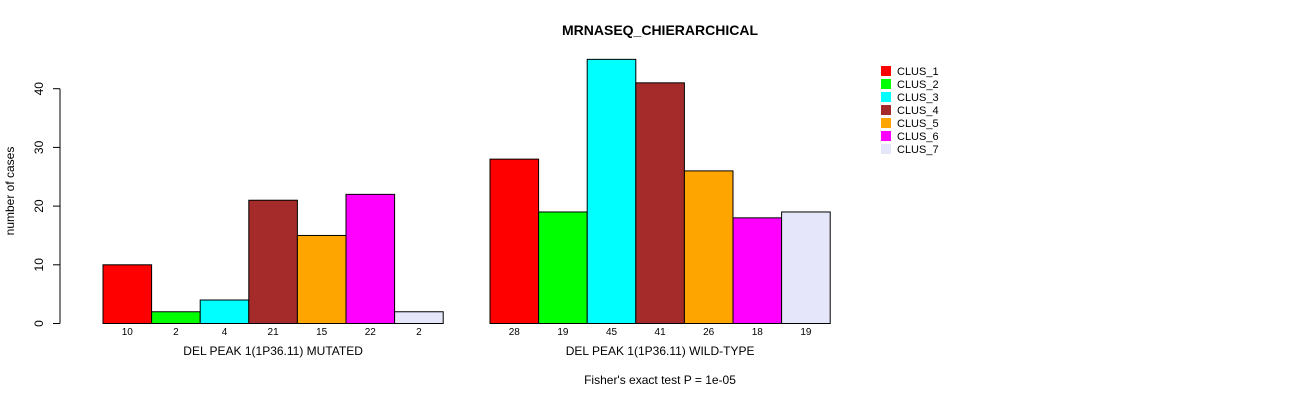 Image resolution: width=1290 pixels, height=400 pixels. I want to click on legend-label: CLUS_7, so click(918, 150).